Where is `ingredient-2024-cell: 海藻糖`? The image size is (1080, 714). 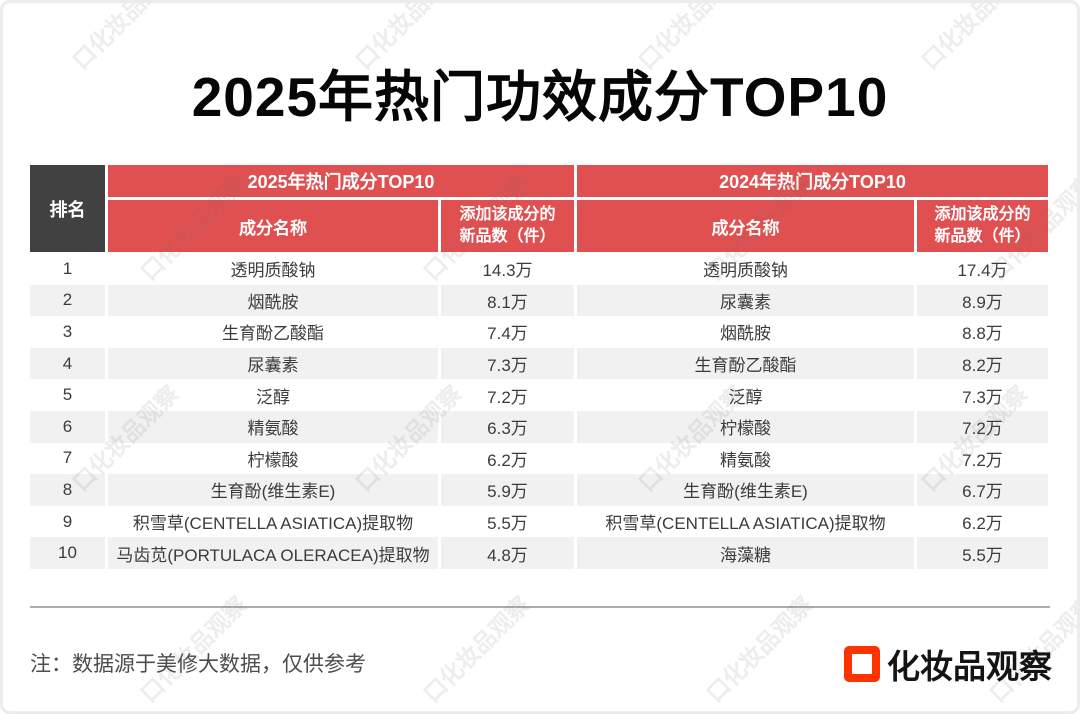 ingredient-2024-cell: 海藻糖 is located at coordinates (745, 553).